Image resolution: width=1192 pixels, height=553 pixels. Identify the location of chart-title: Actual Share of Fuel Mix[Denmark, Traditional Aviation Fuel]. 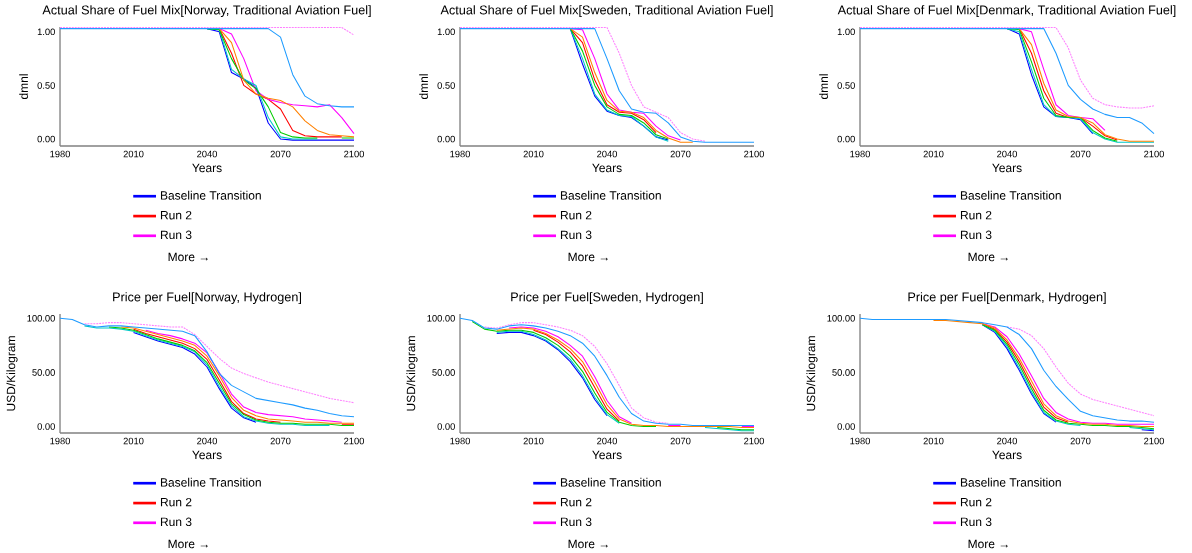
(1006, 11).